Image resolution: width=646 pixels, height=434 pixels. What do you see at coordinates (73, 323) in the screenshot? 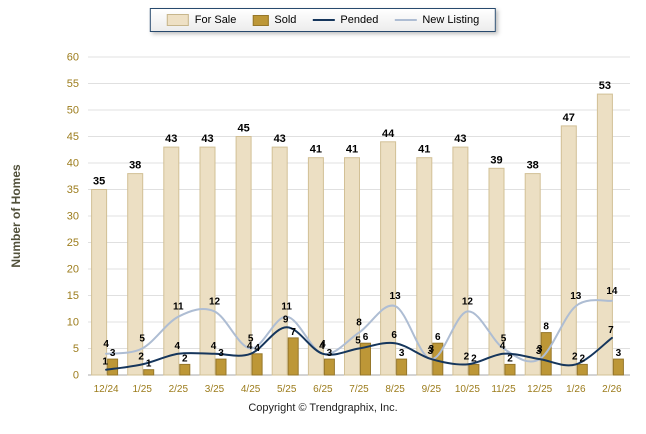
I see `svg-text: 10` at bounding box center [73, 323].